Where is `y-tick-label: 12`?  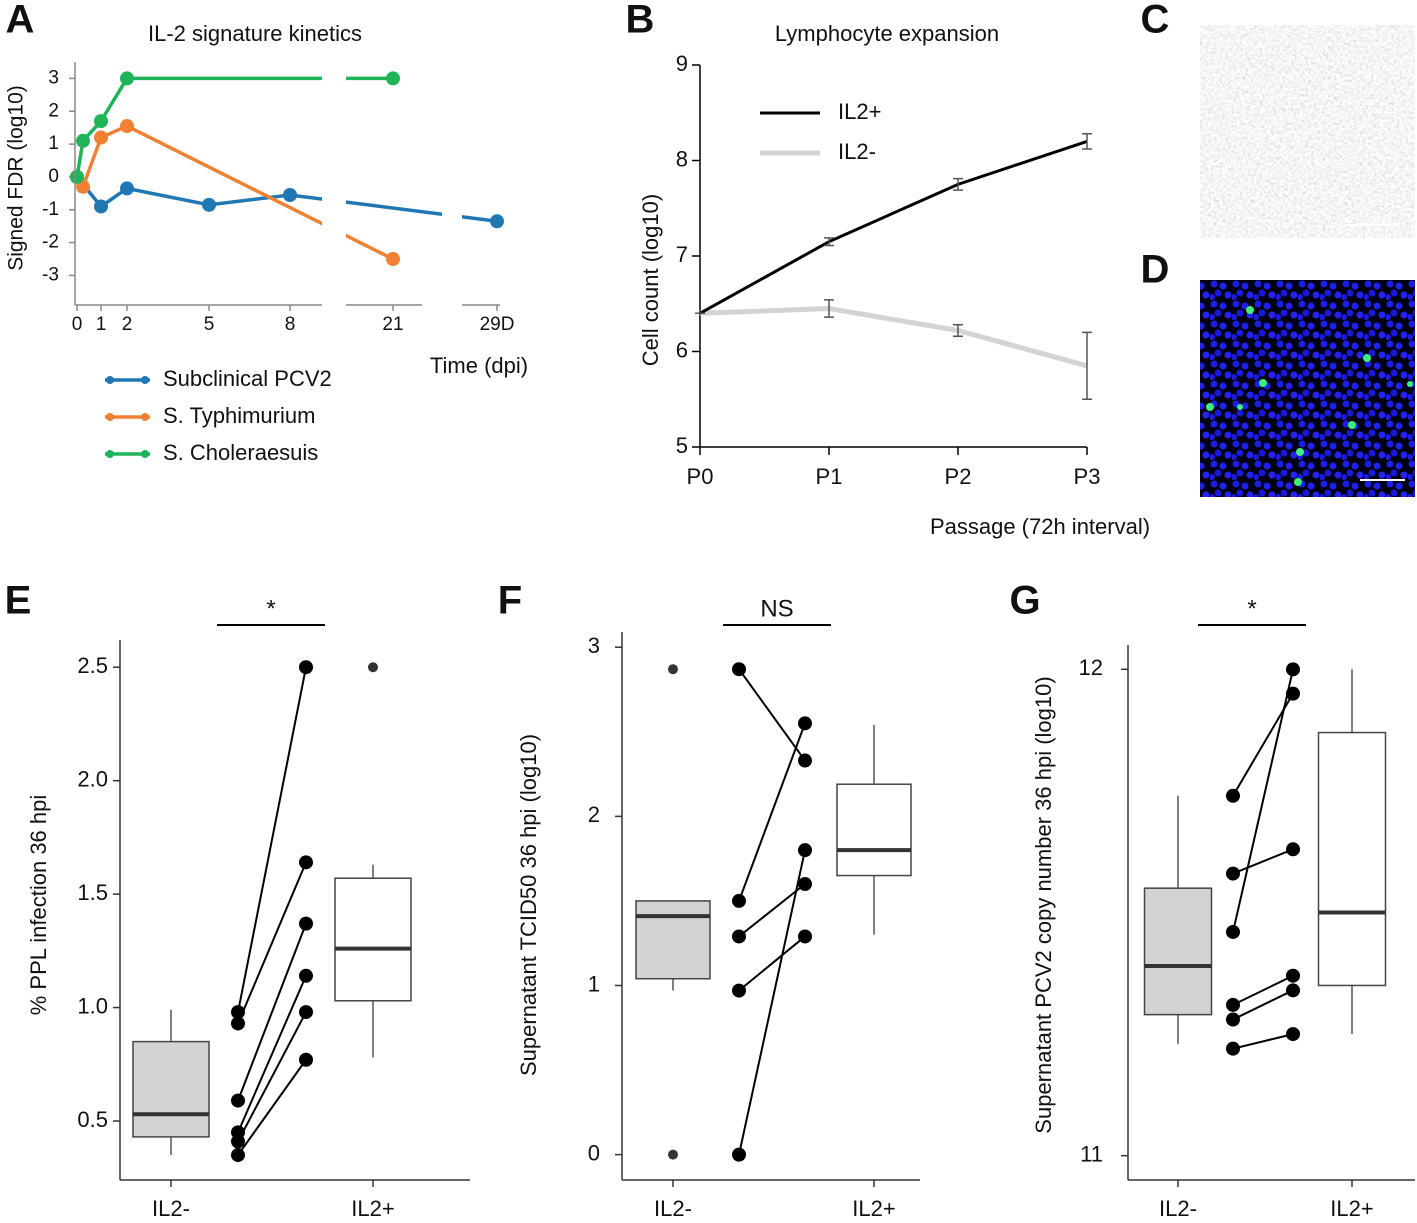 y-tick-label: 12 is located at coordinates (1091, 667).